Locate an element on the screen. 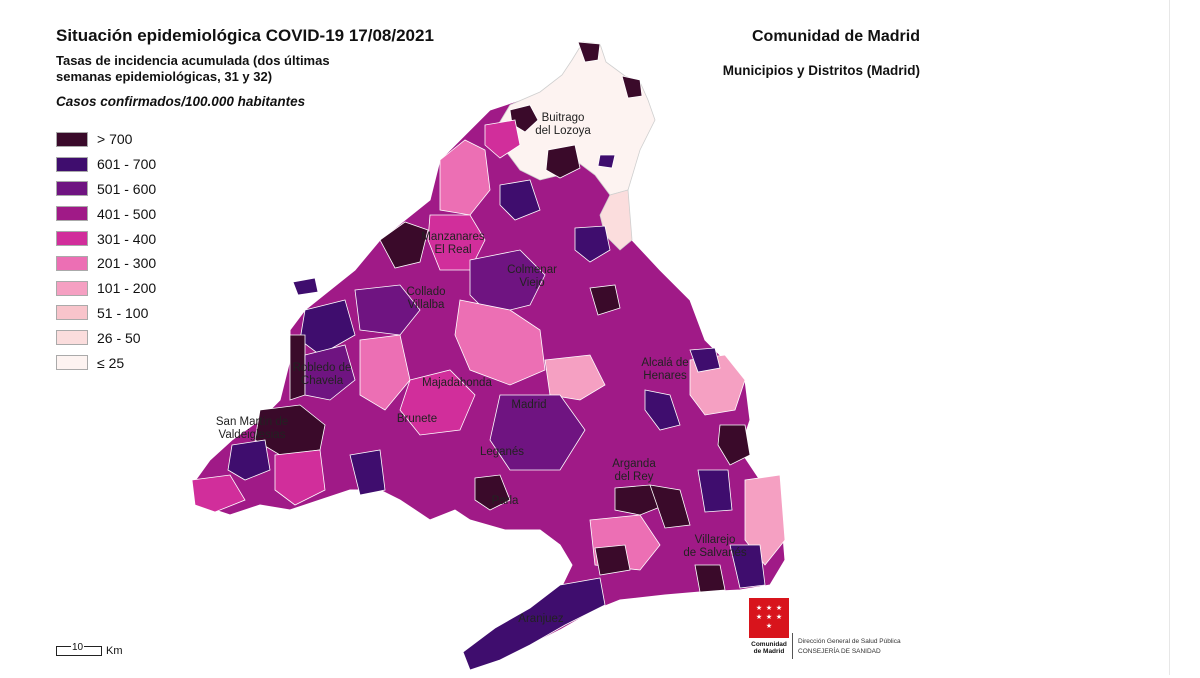 Image resolution: width=1200 pixels, height=678 pixels. legend-item: 501 - 600 is located at coordinates (106, 189).